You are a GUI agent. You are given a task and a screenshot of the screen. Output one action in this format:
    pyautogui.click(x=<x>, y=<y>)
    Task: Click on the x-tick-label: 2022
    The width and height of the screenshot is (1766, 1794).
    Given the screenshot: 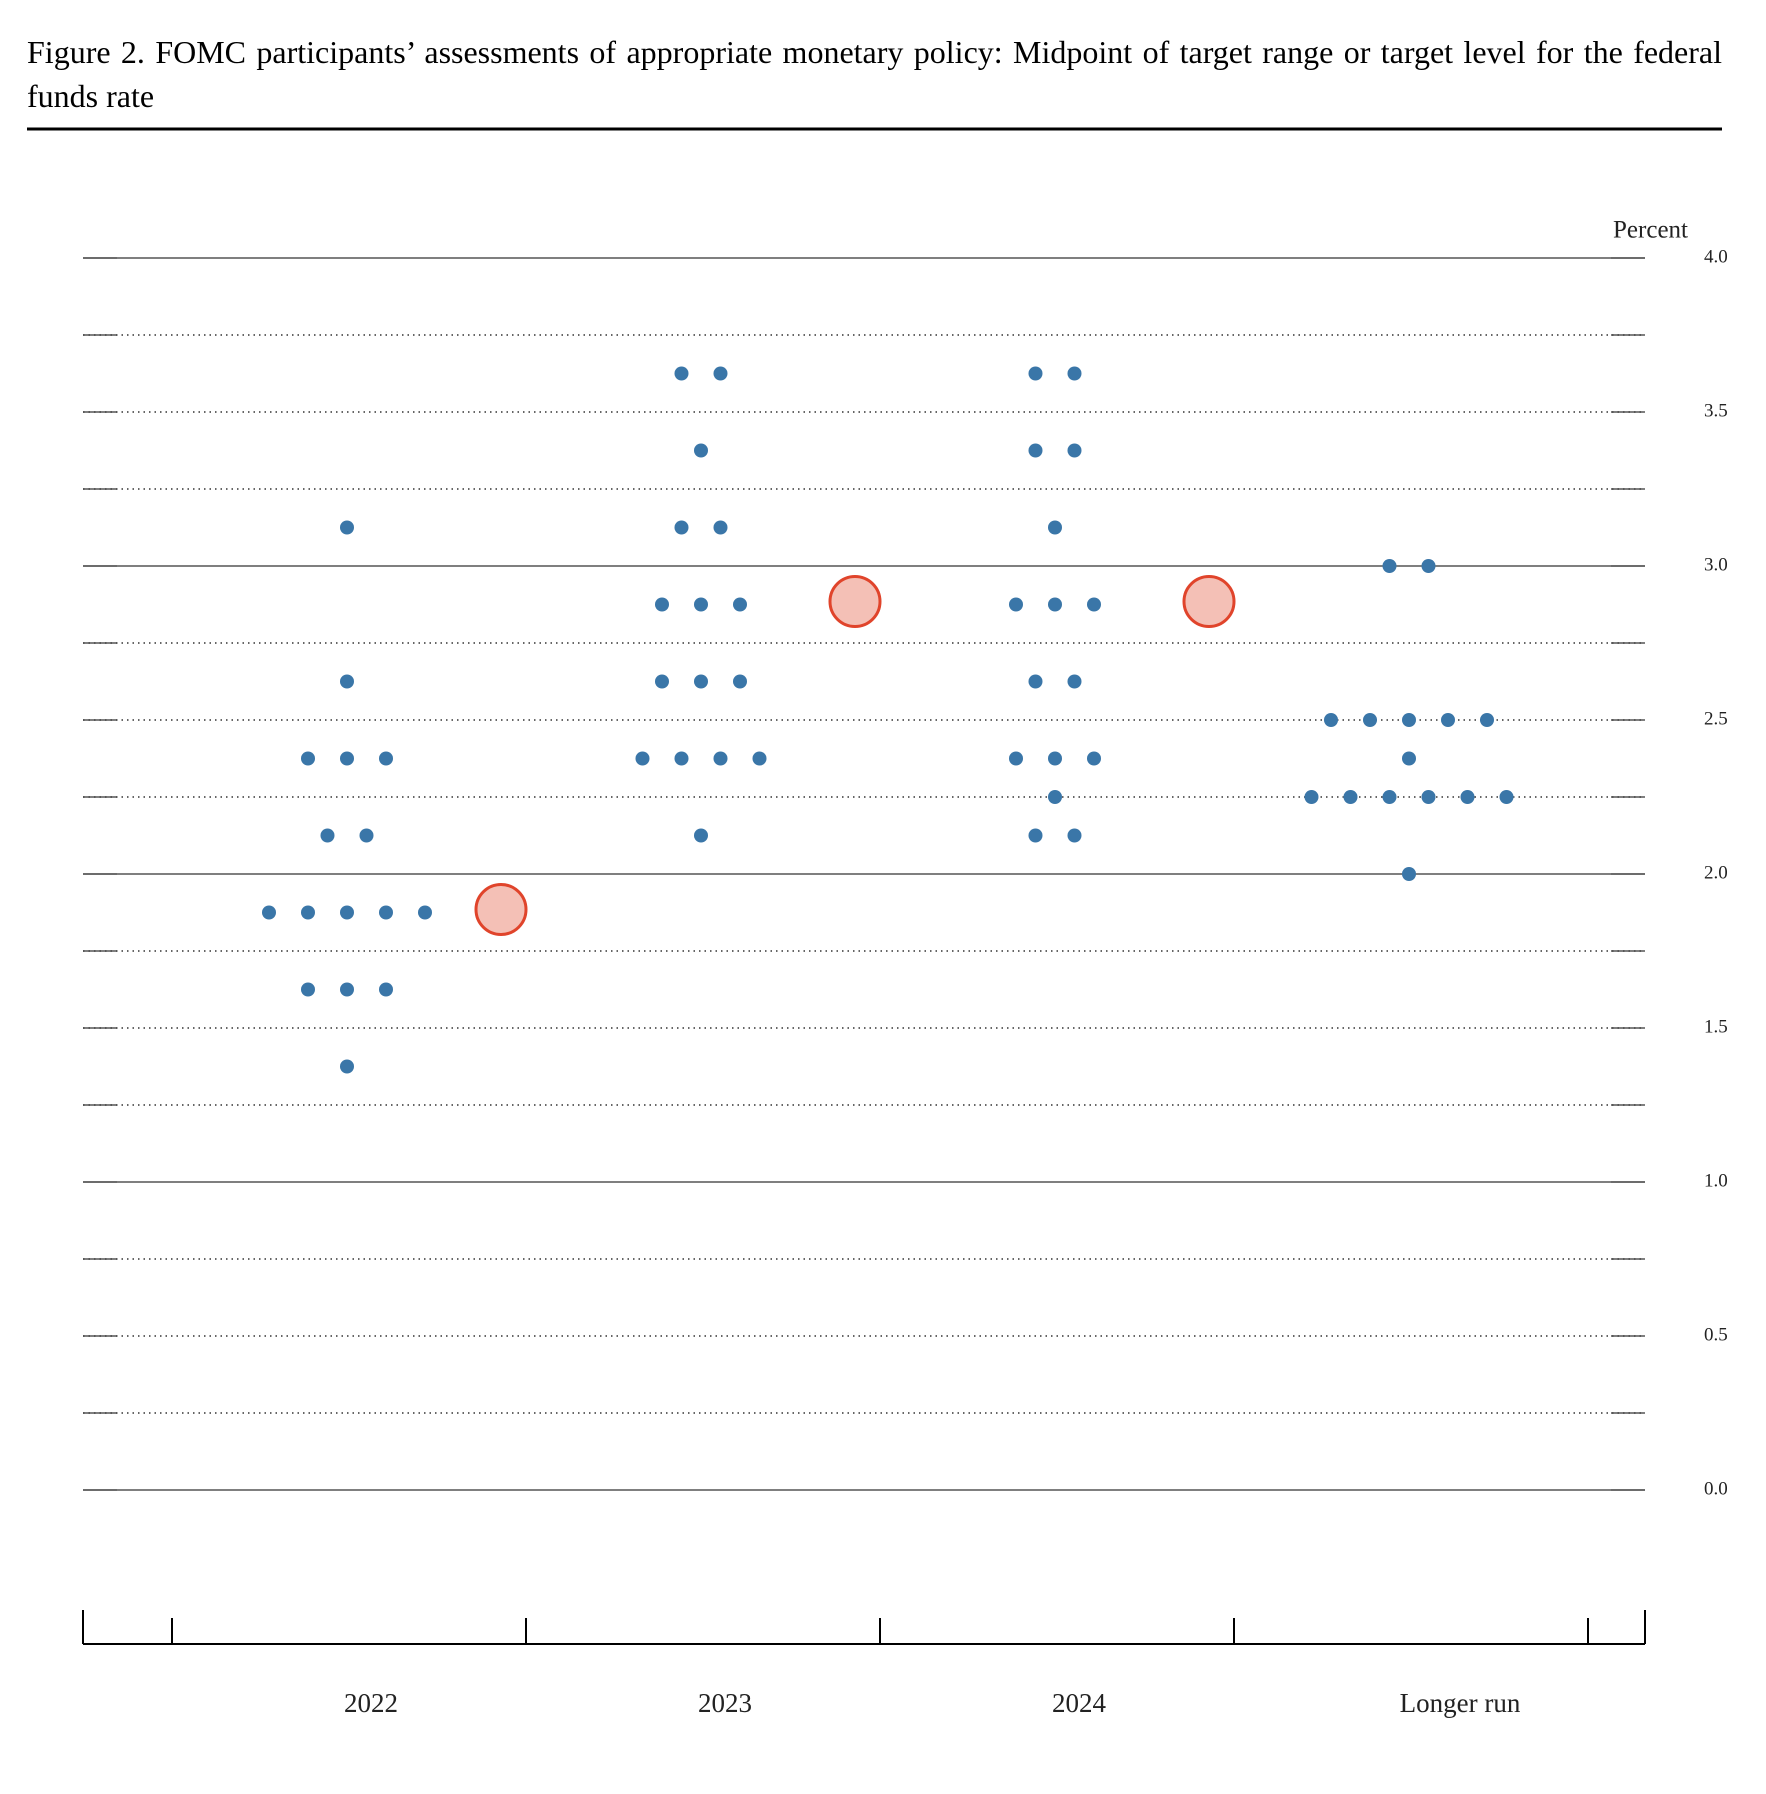 What is the action you would take?
    pyautogui.click(x=371, y=1703)
    